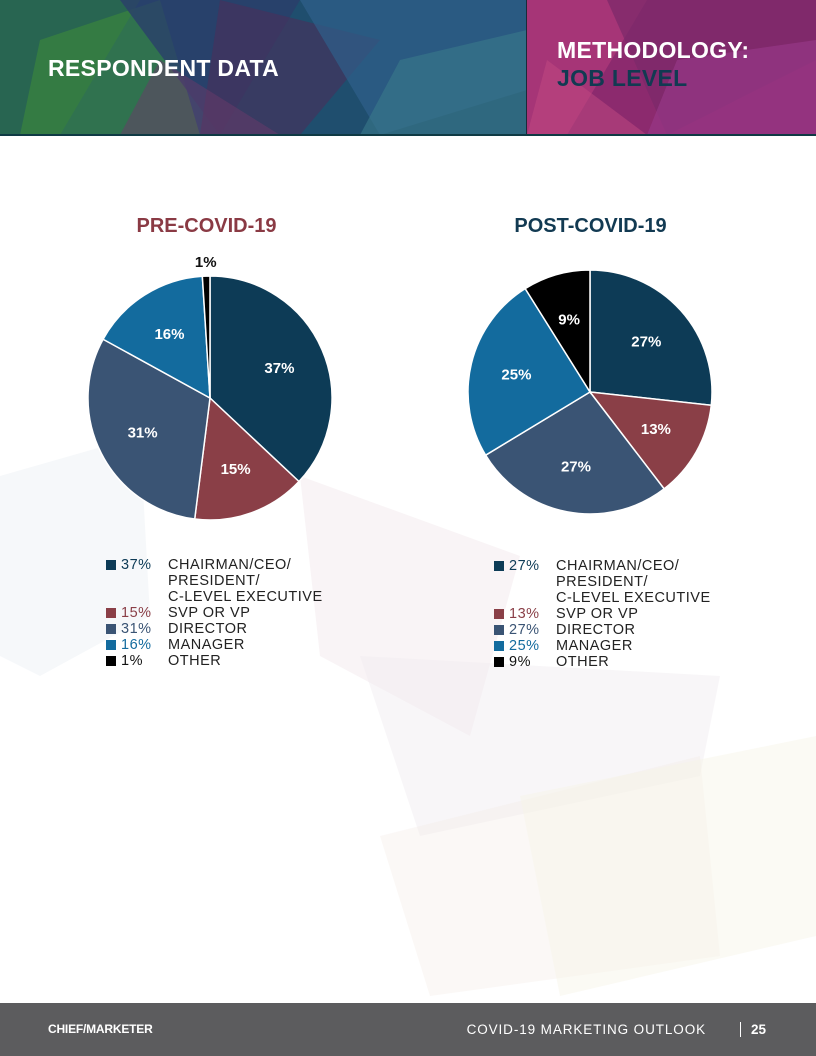 This screenshot has height=1056, width=816. What do you see at coordinates (408, 135) in the screenshot?
I see `header-bottom-rule` at bounding box center [408, 135].